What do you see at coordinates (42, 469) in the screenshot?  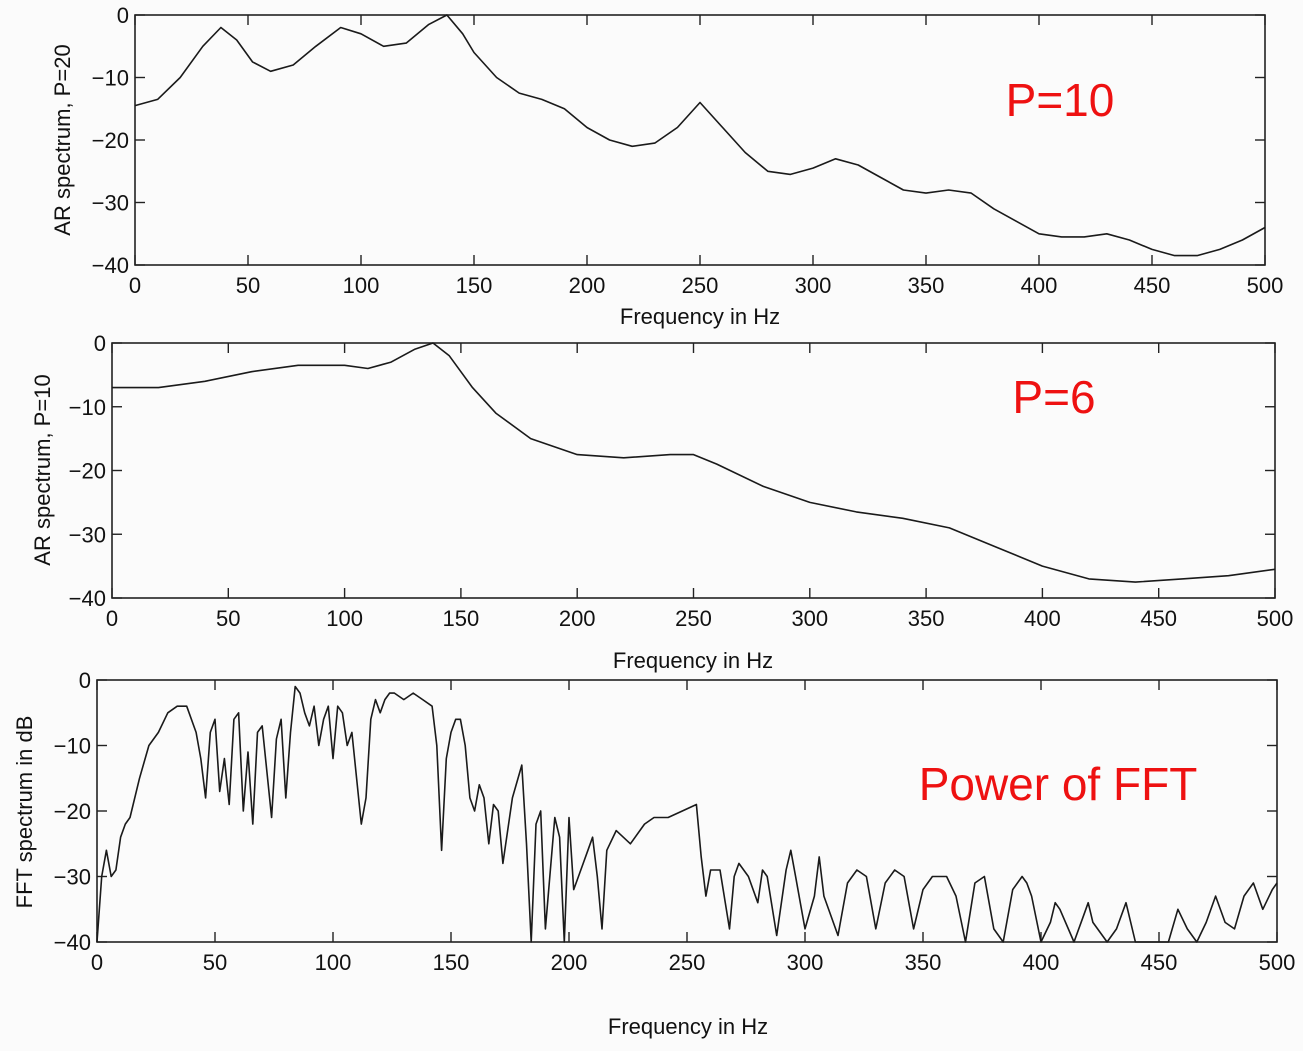 I see `y-axis-label: AR spectrum, P=10` at bounding box center [42, 469].